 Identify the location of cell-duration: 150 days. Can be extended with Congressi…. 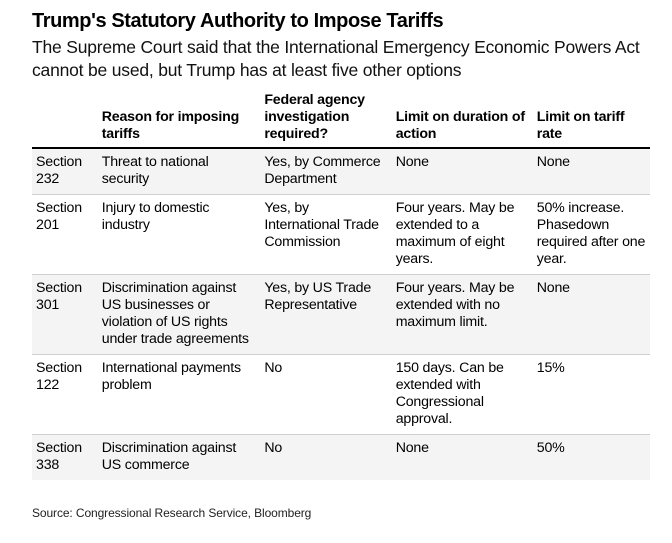
(462, 394).